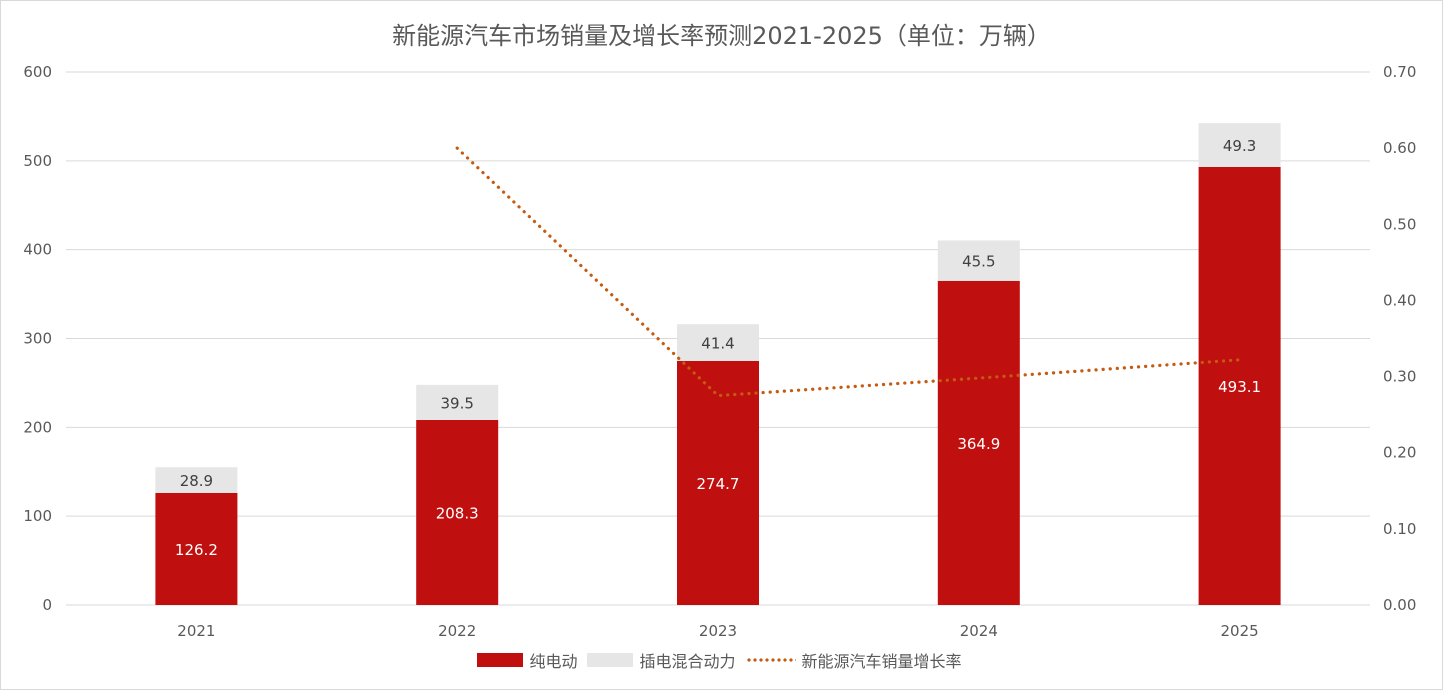 This screenshot has height=690, width=1443. What do you see at coordinates (527, 660) in the screenshot?
I see `legend-item-bev: 纯电动` at bounding box center [527, 660].